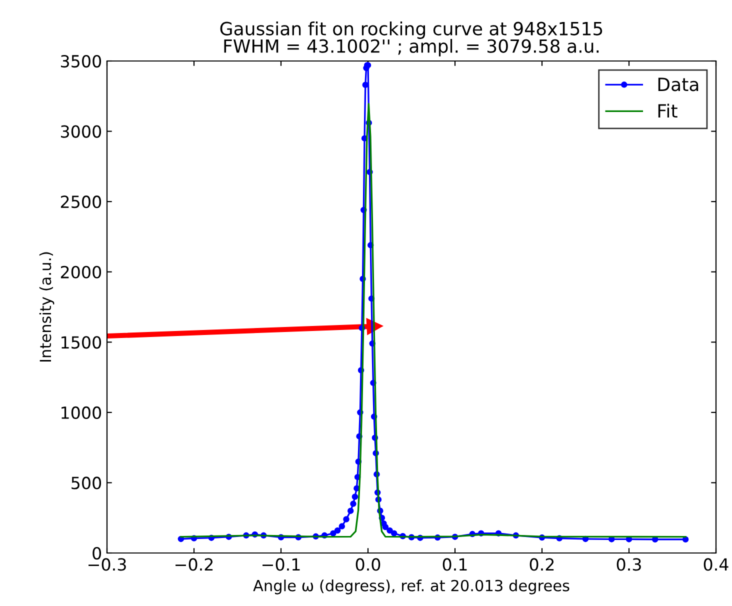 This screenshot has width=732, height=606. Describe the element at coordinates (716, 564) in the screenshot. I see `x-tick-label: 0.4` at that location.